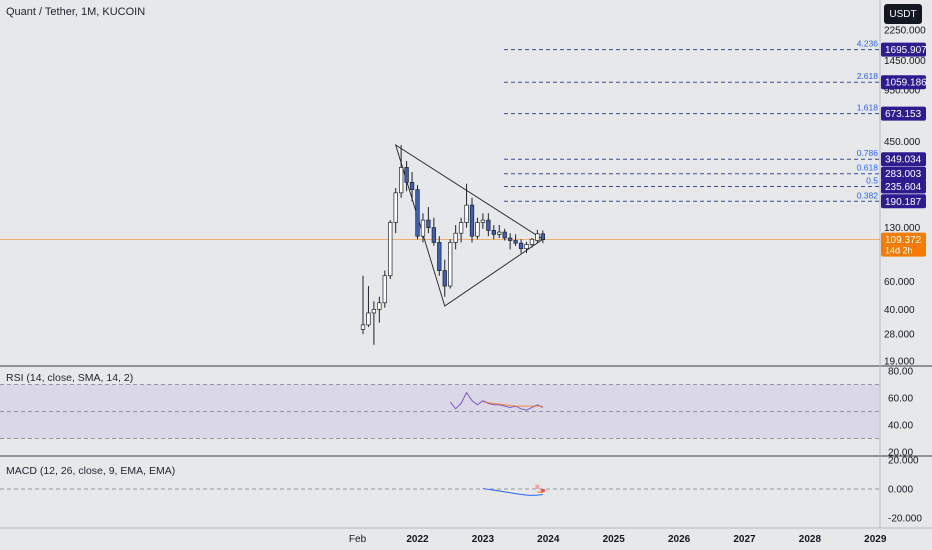  I want to click on macd-histogram-bar, so click(537, 486).